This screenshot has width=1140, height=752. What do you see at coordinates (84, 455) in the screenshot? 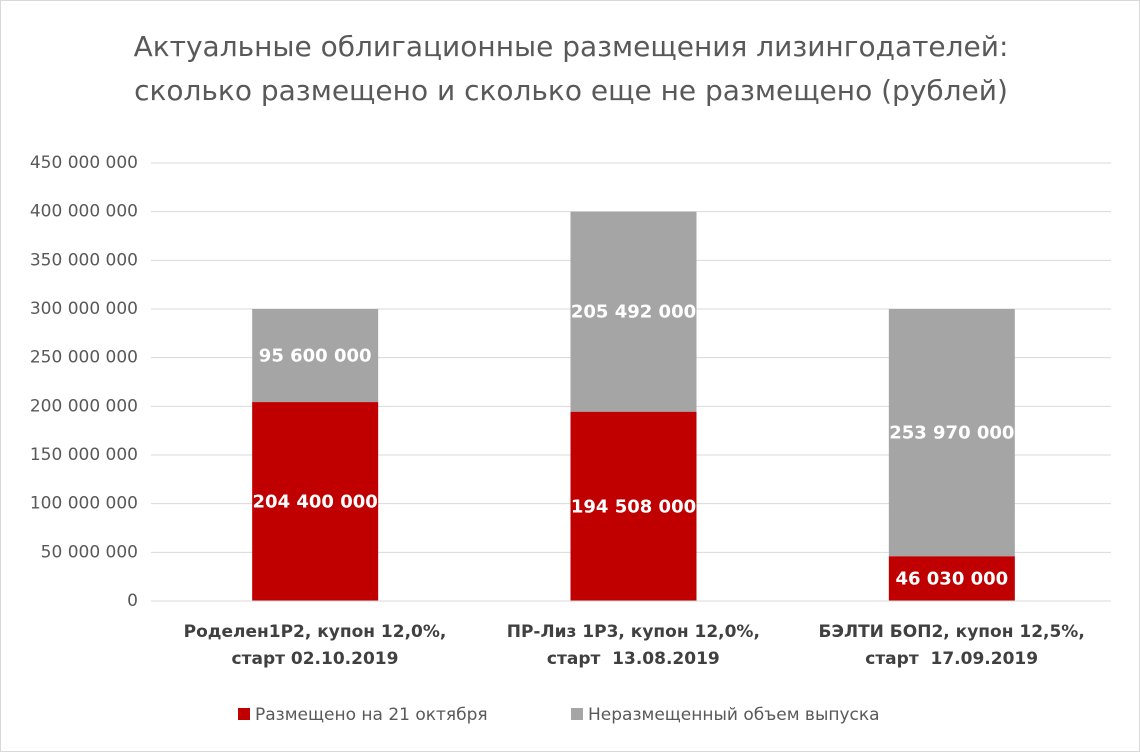
I see `y-tick-label: 150 000 000` at bounding box center [84, 455].